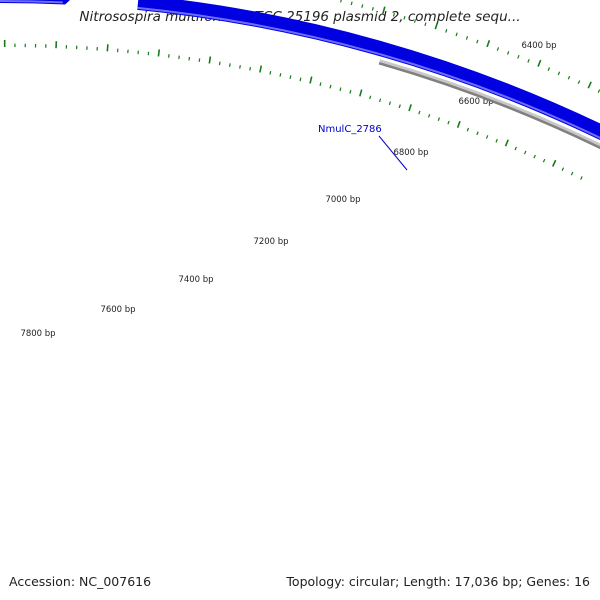 The height and width of the screenshot is (600, 600). I want to click on backbone-layer, so click(489, 104).